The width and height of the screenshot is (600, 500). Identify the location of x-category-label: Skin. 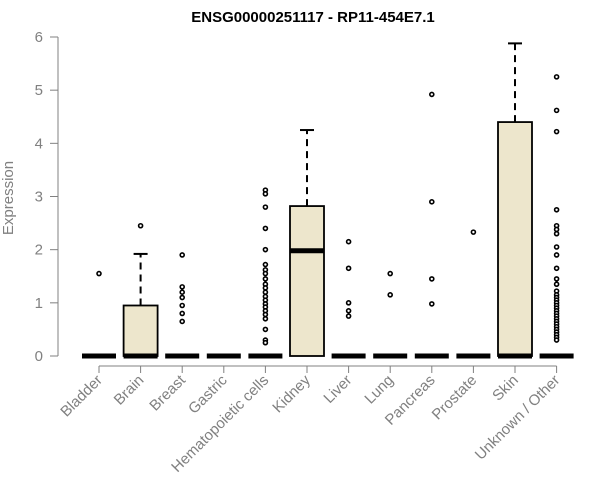
(505, 388).